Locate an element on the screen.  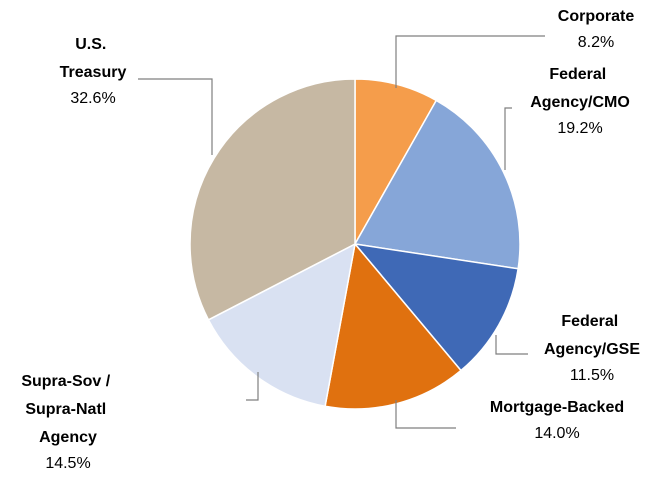
value-label: 11.5% is located at coordinates (592, 375).